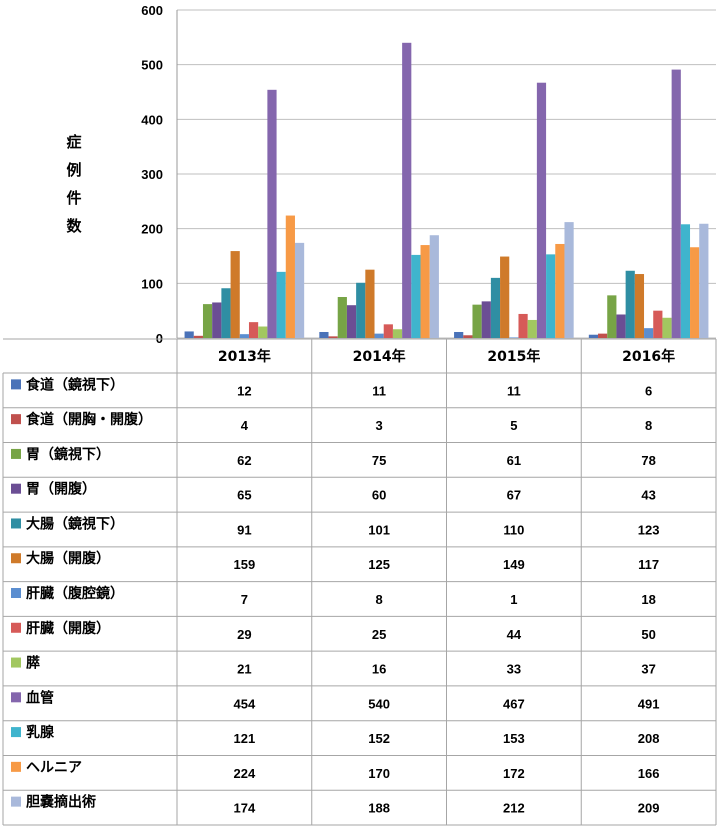  What do you see at coordinates (245, 808) in the screenshot?
I see `data-label: 174` at bounding box center [245, 808].